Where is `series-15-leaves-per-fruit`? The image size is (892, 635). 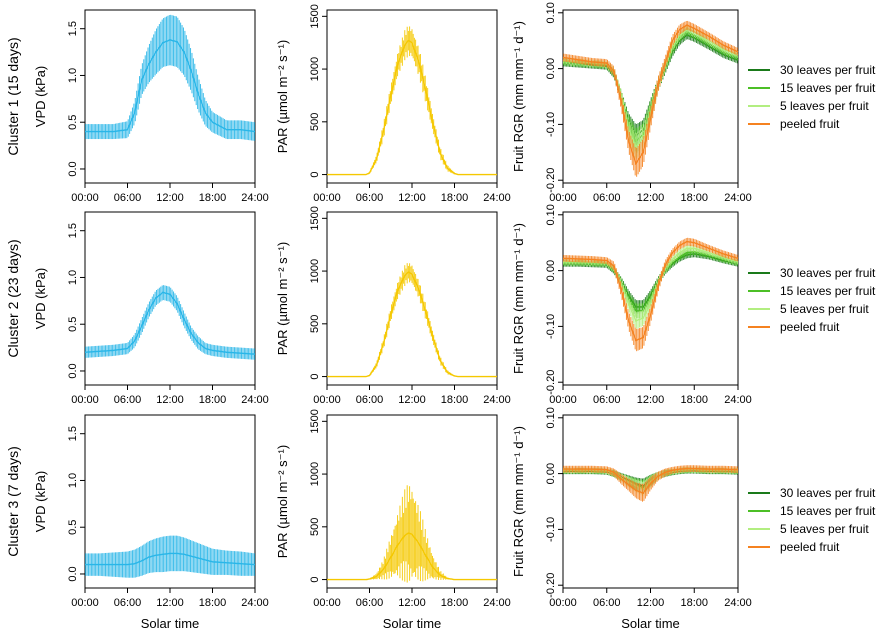 series-15-leaves-per-fruit is located at coordinates (650, 90).